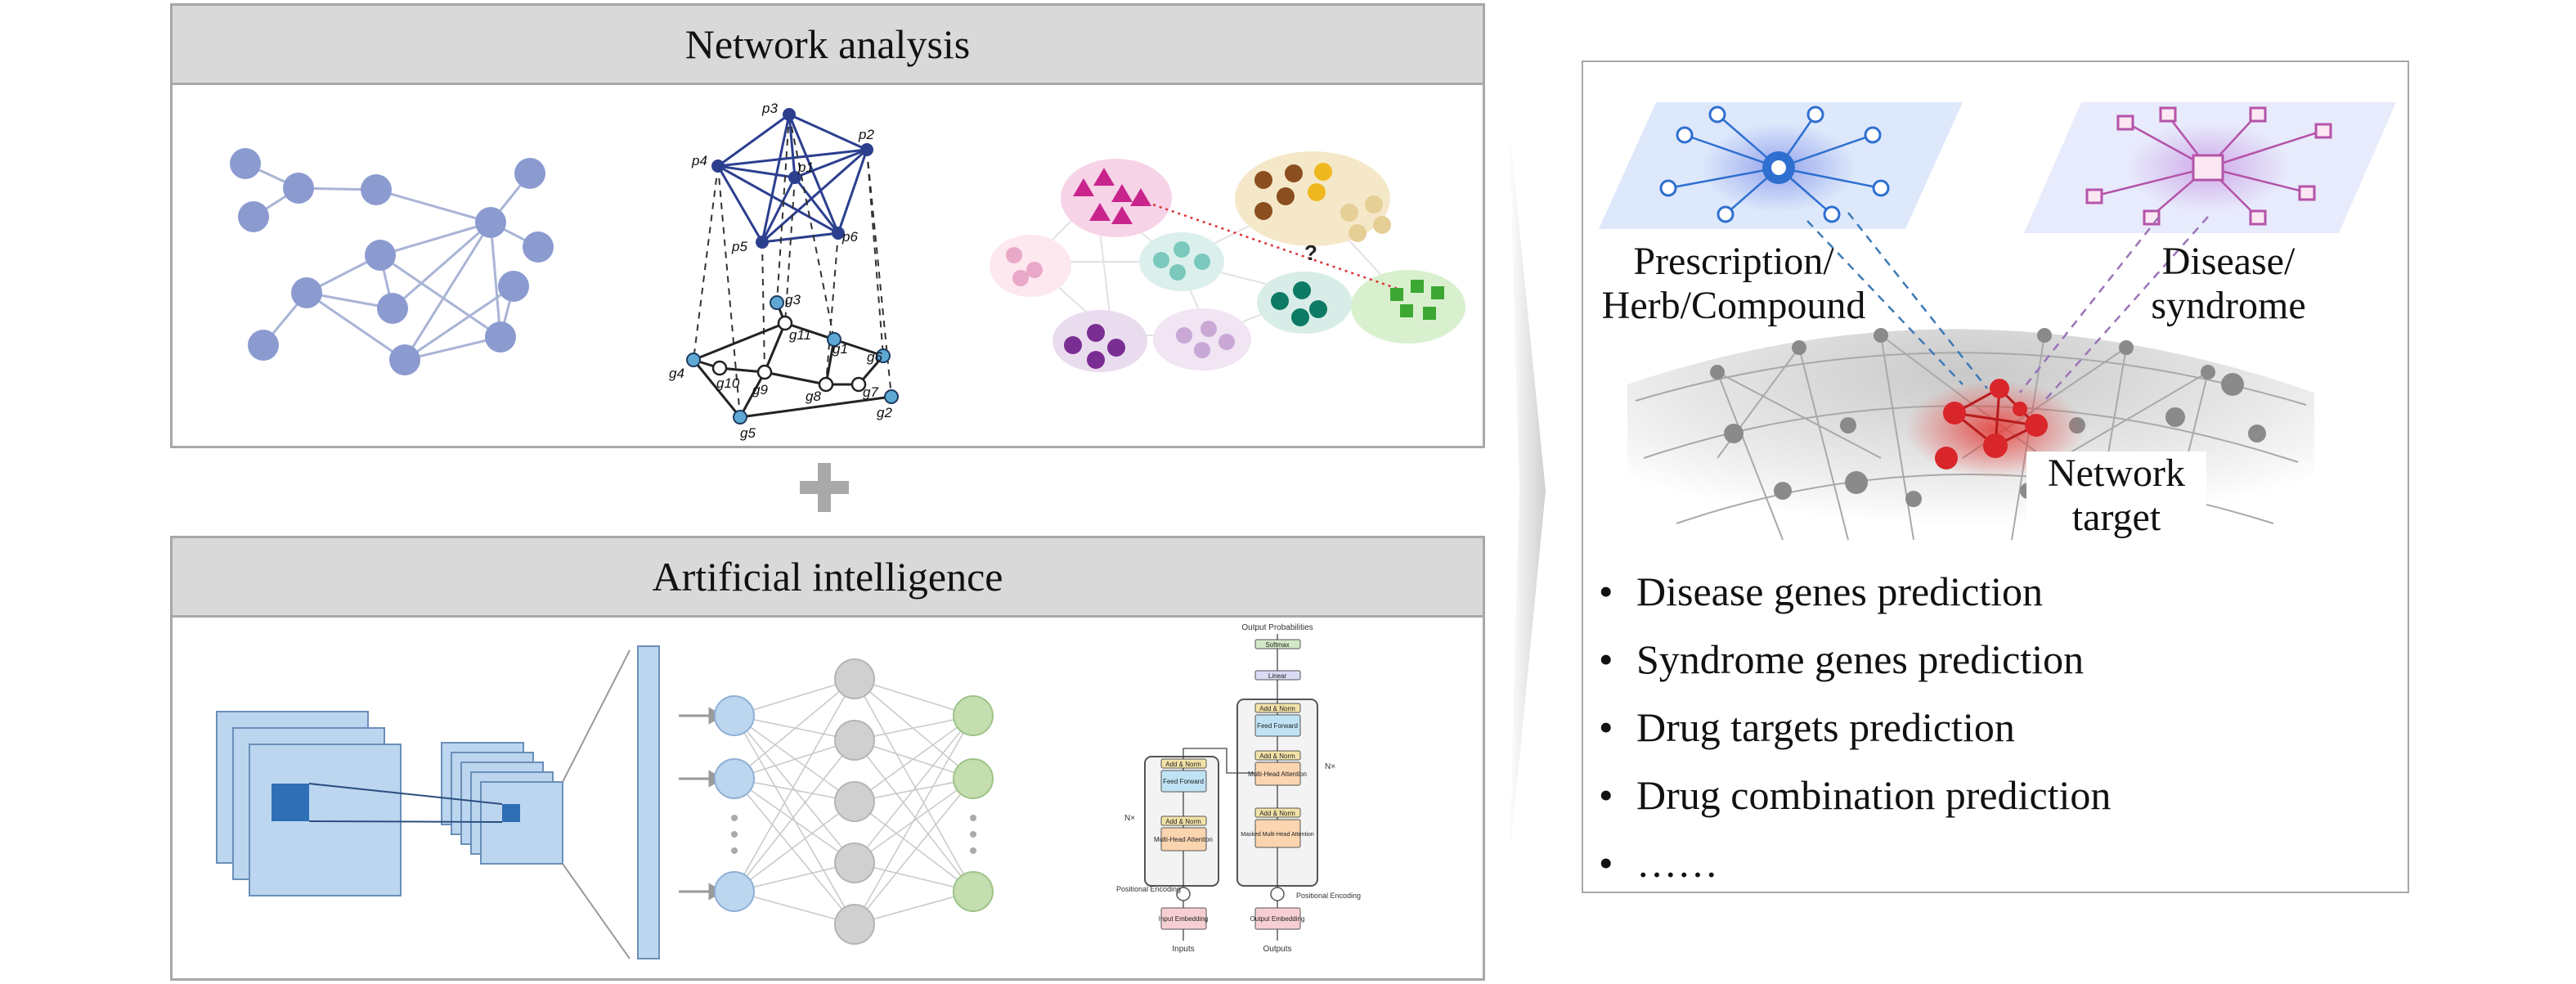 The height and width of the screenshot is (984, 2576). What do you see at coordinates (793, 300) in the screenshot?
I see `label-g3: g3` at bounding box center [793, 300].